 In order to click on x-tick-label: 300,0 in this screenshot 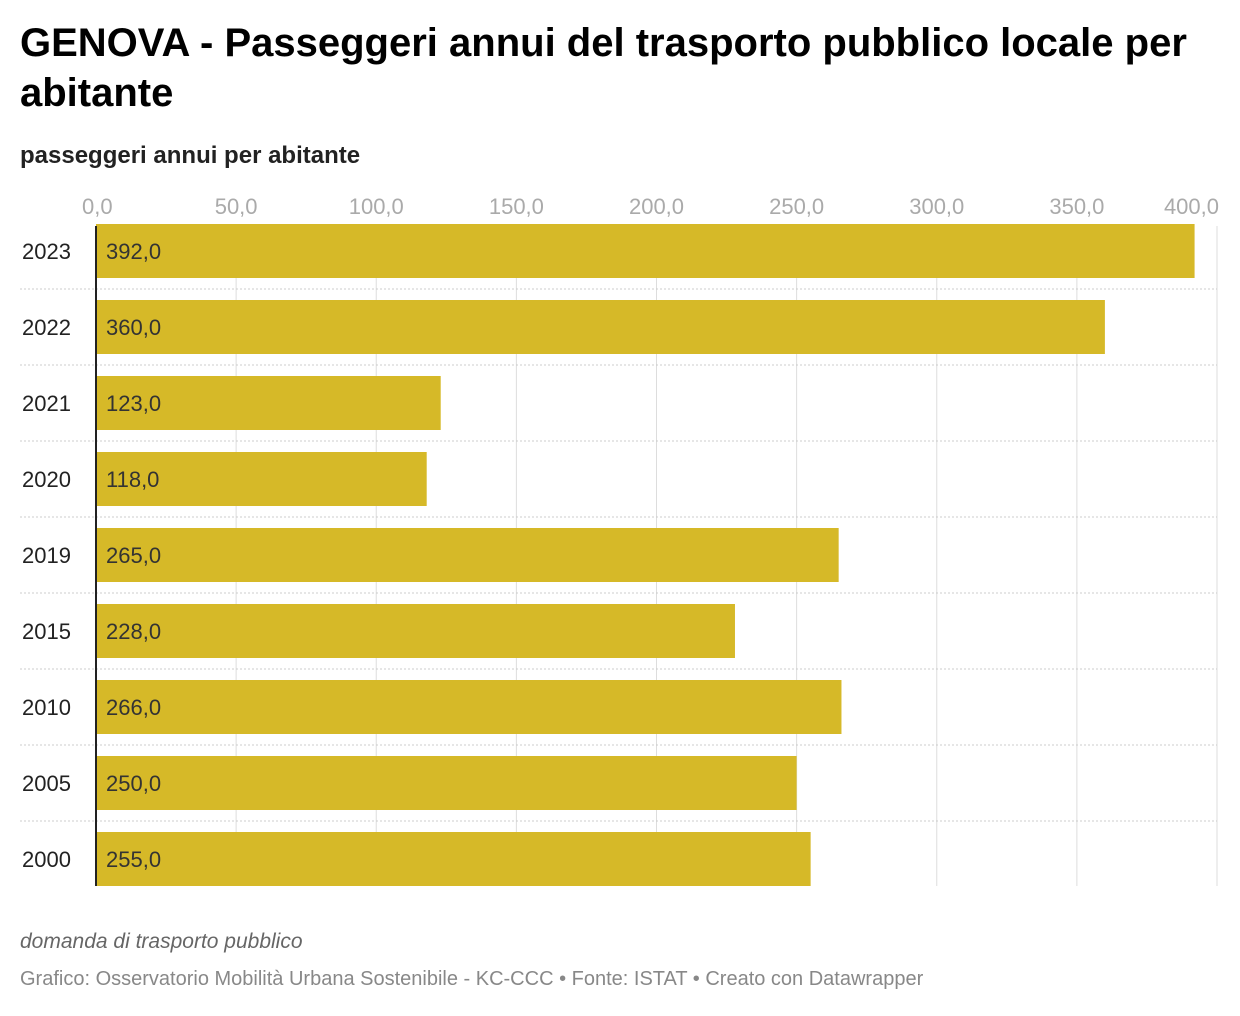, I will do `click(936, 206)`.